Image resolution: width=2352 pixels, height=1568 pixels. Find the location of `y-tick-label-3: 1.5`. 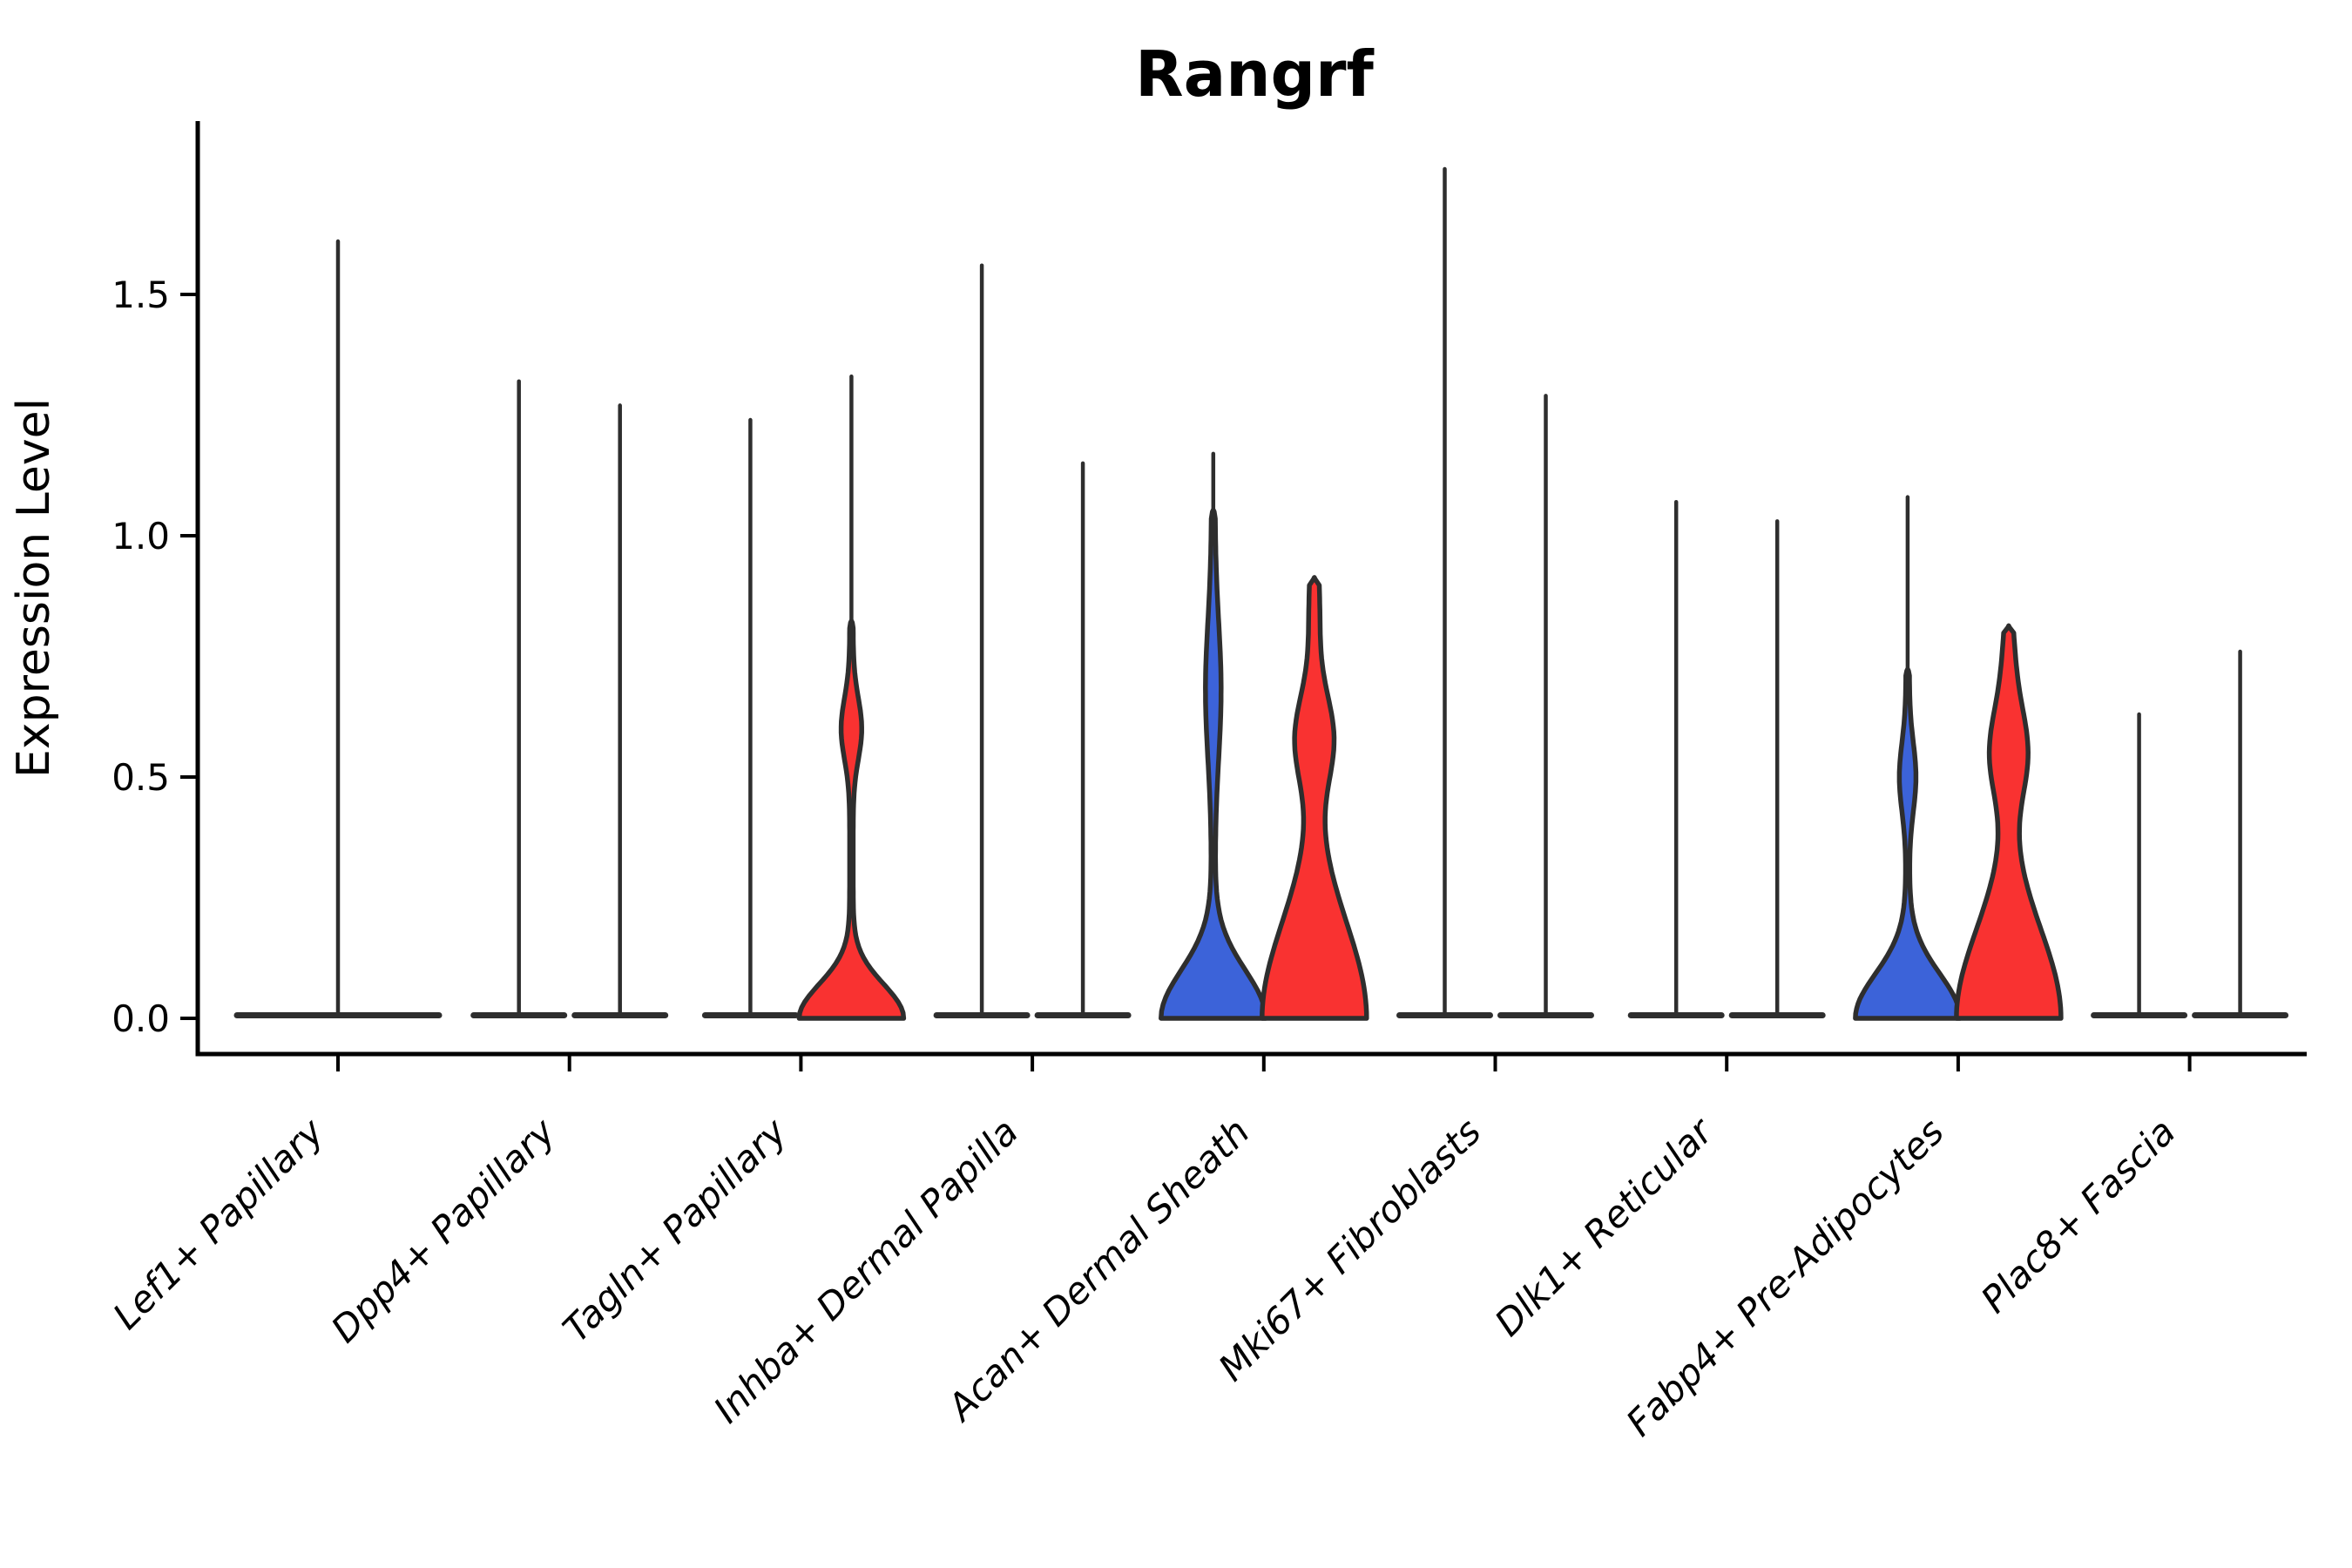

y-tick-label-3: 1.5 is located at coordinates (141, 295).